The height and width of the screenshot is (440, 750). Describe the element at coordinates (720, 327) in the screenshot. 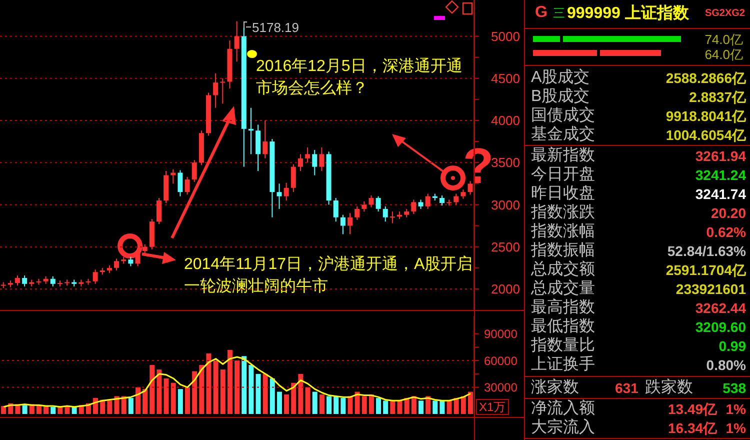

I see `text: 3209.60` at that location.